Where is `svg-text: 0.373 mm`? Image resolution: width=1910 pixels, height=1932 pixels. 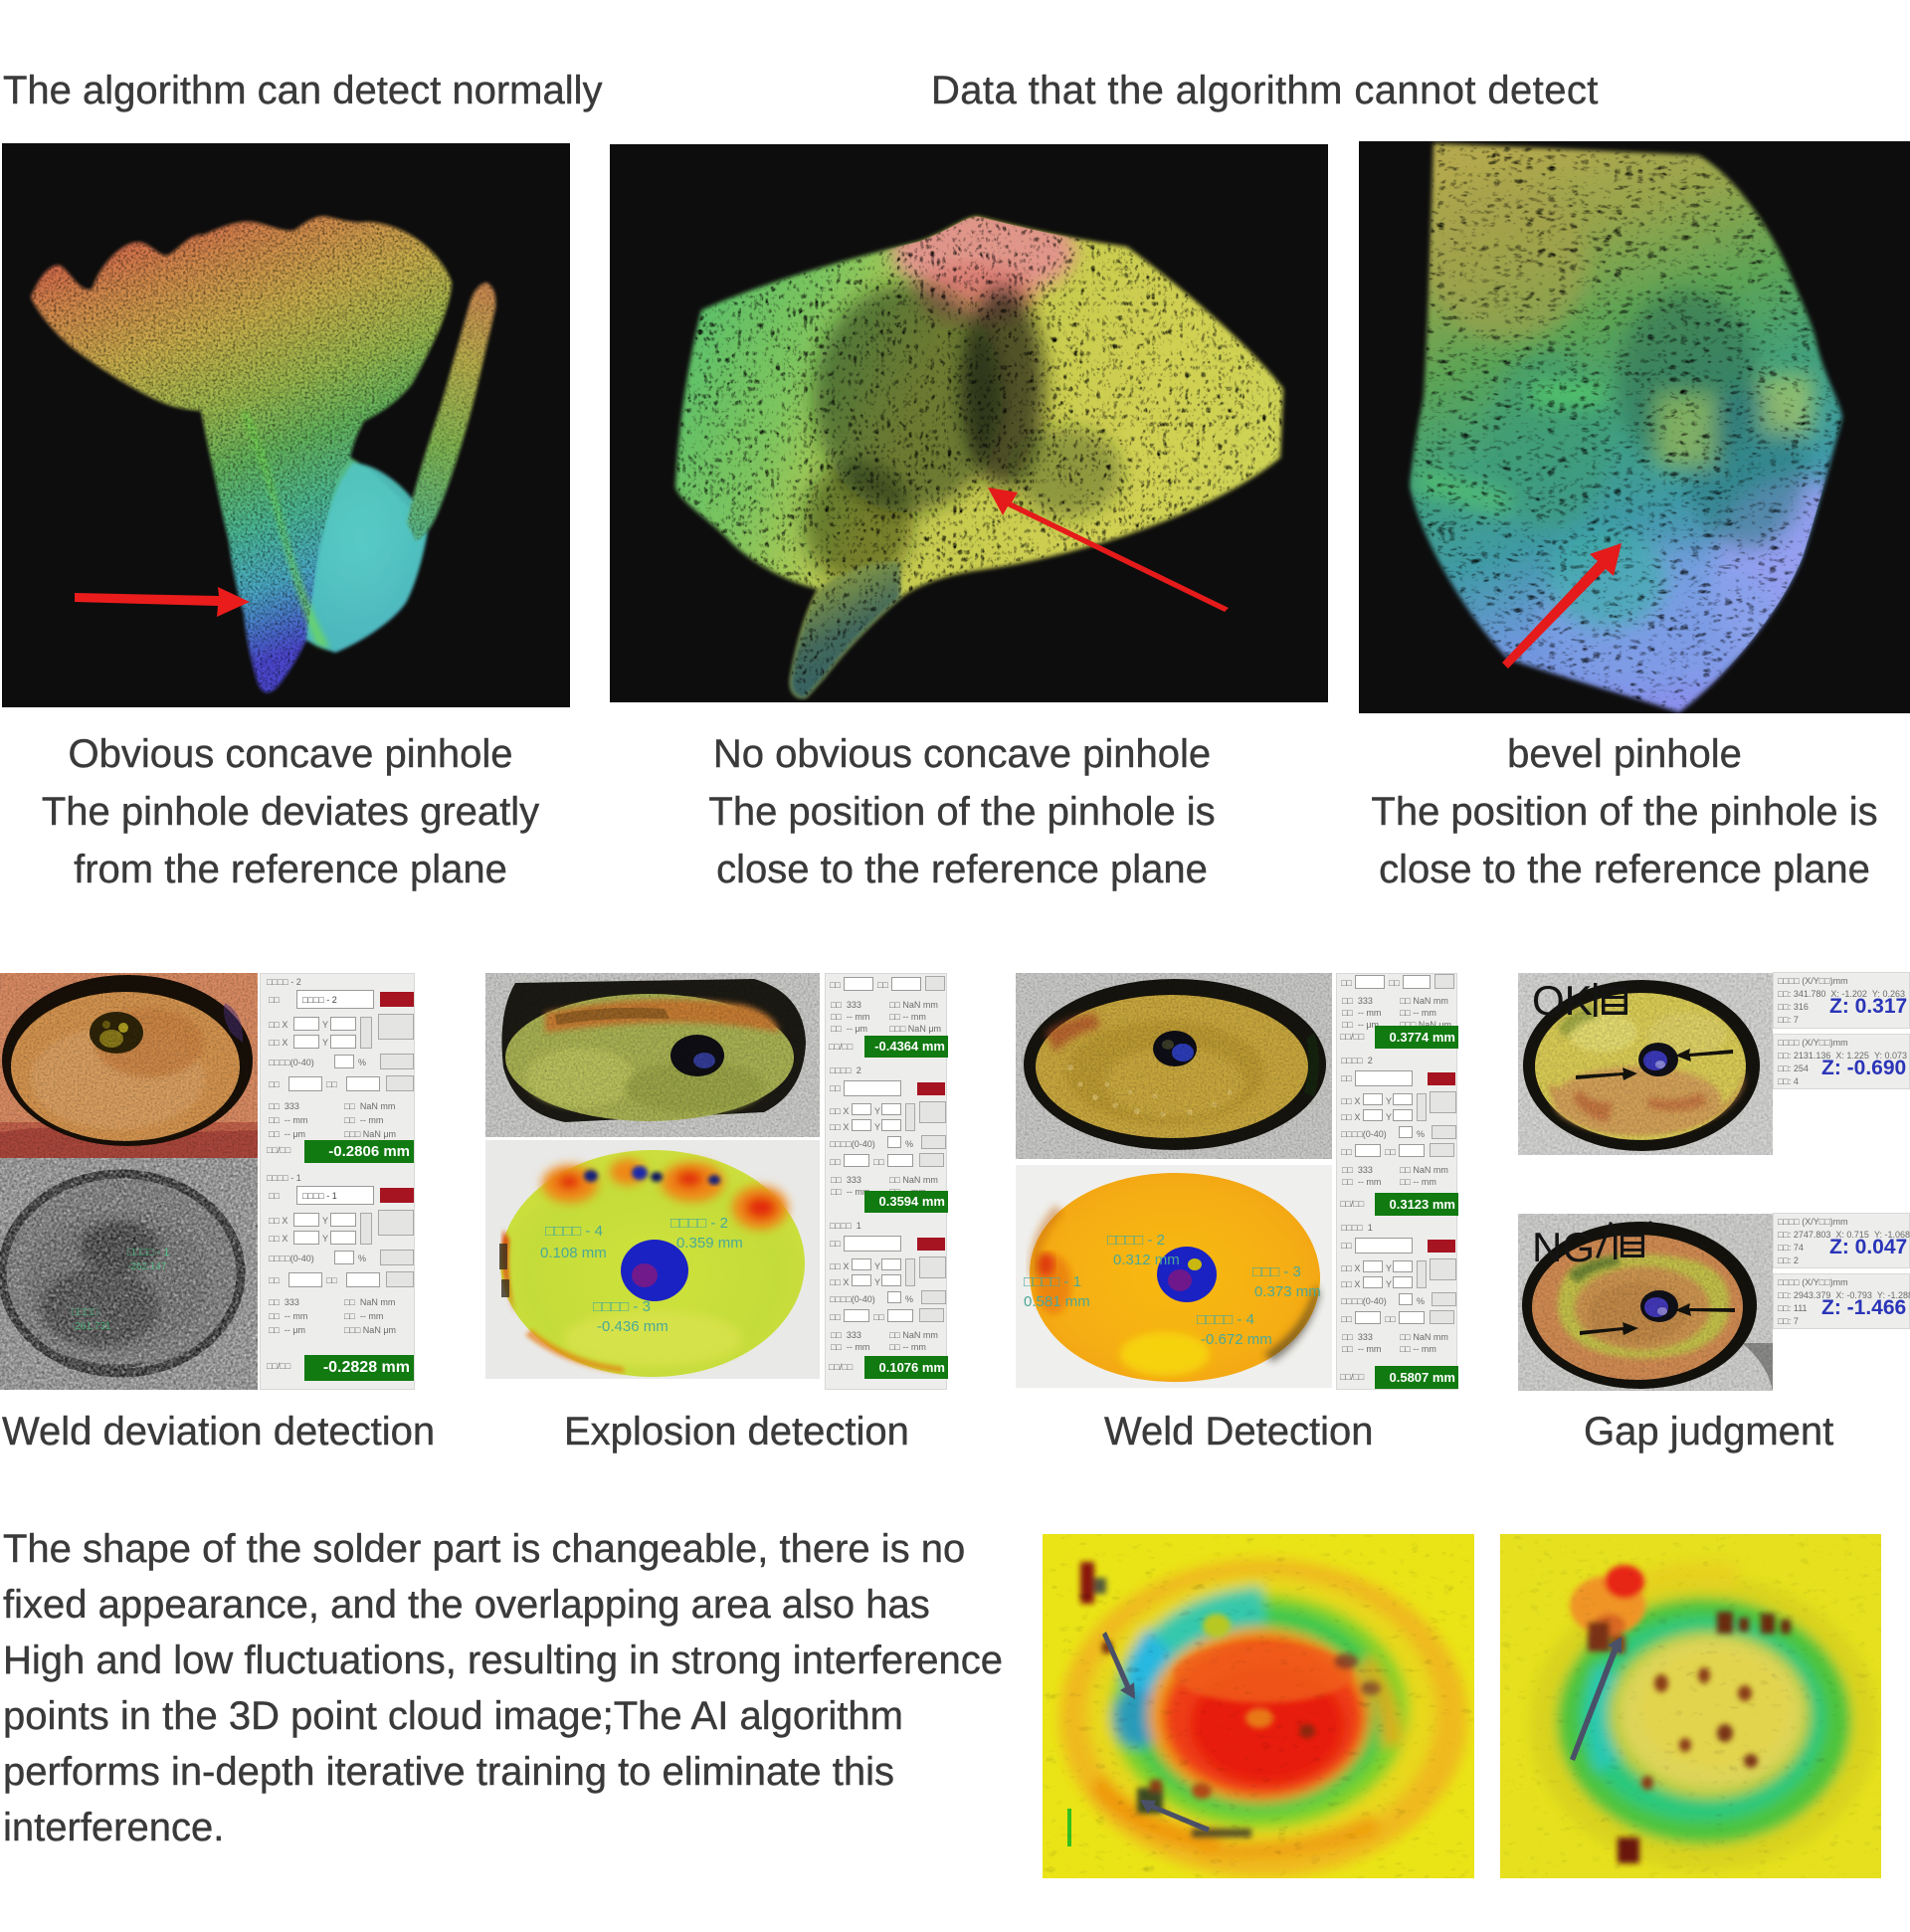 svg-text: 0.373 mm is located at coordinates (1287, 1291).